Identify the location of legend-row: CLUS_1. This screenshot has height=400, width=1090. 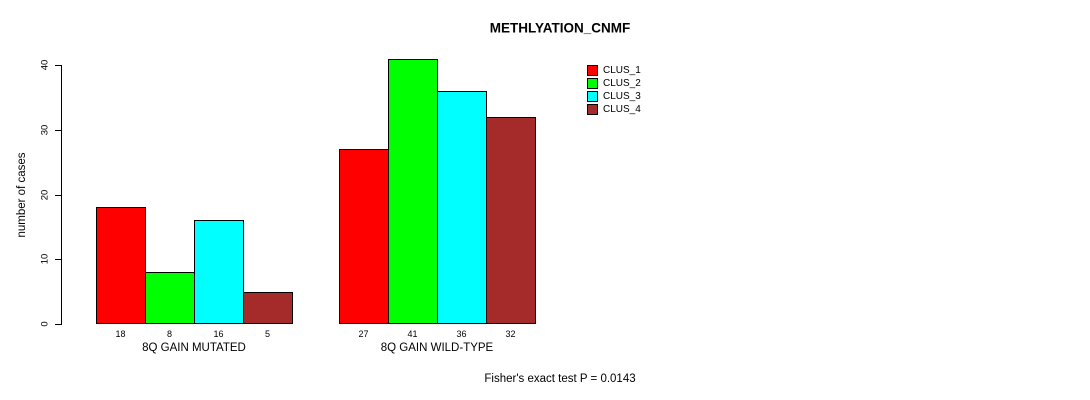
(614, 70).